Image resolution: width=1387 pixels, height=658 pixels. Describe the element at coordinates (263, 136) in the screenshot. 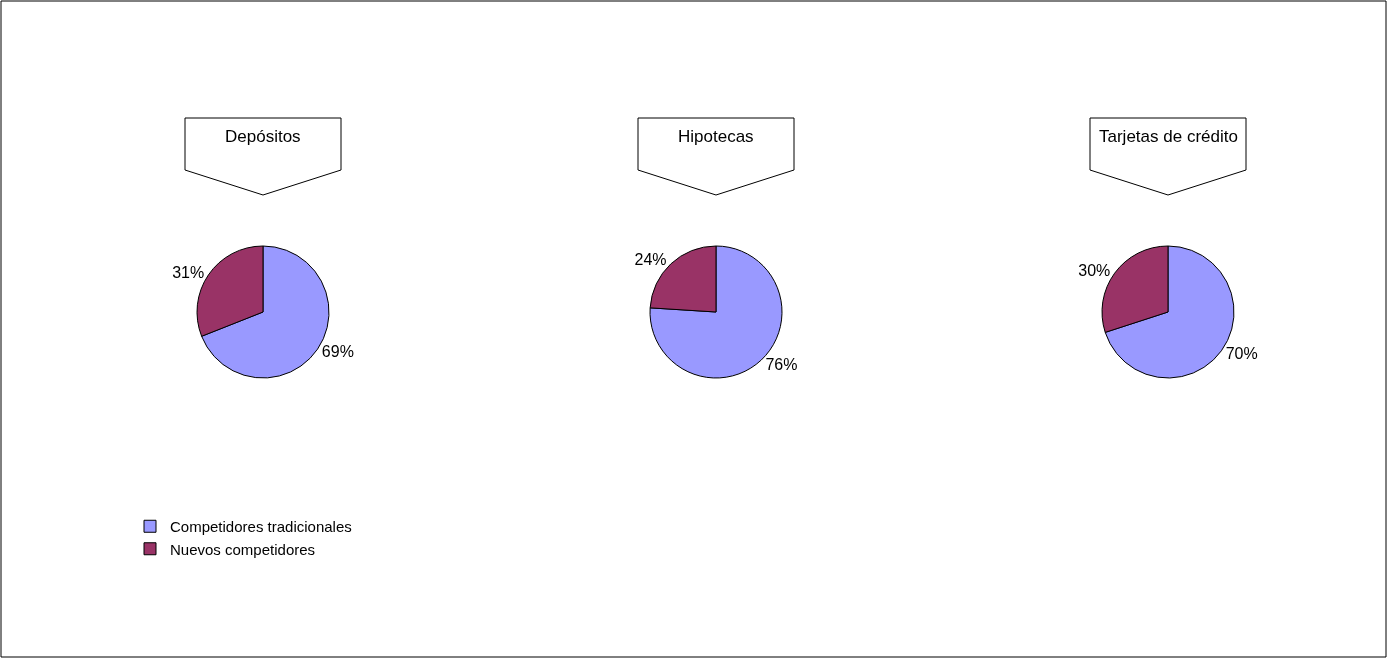

I see `chart-title: Depósitos` at that location.